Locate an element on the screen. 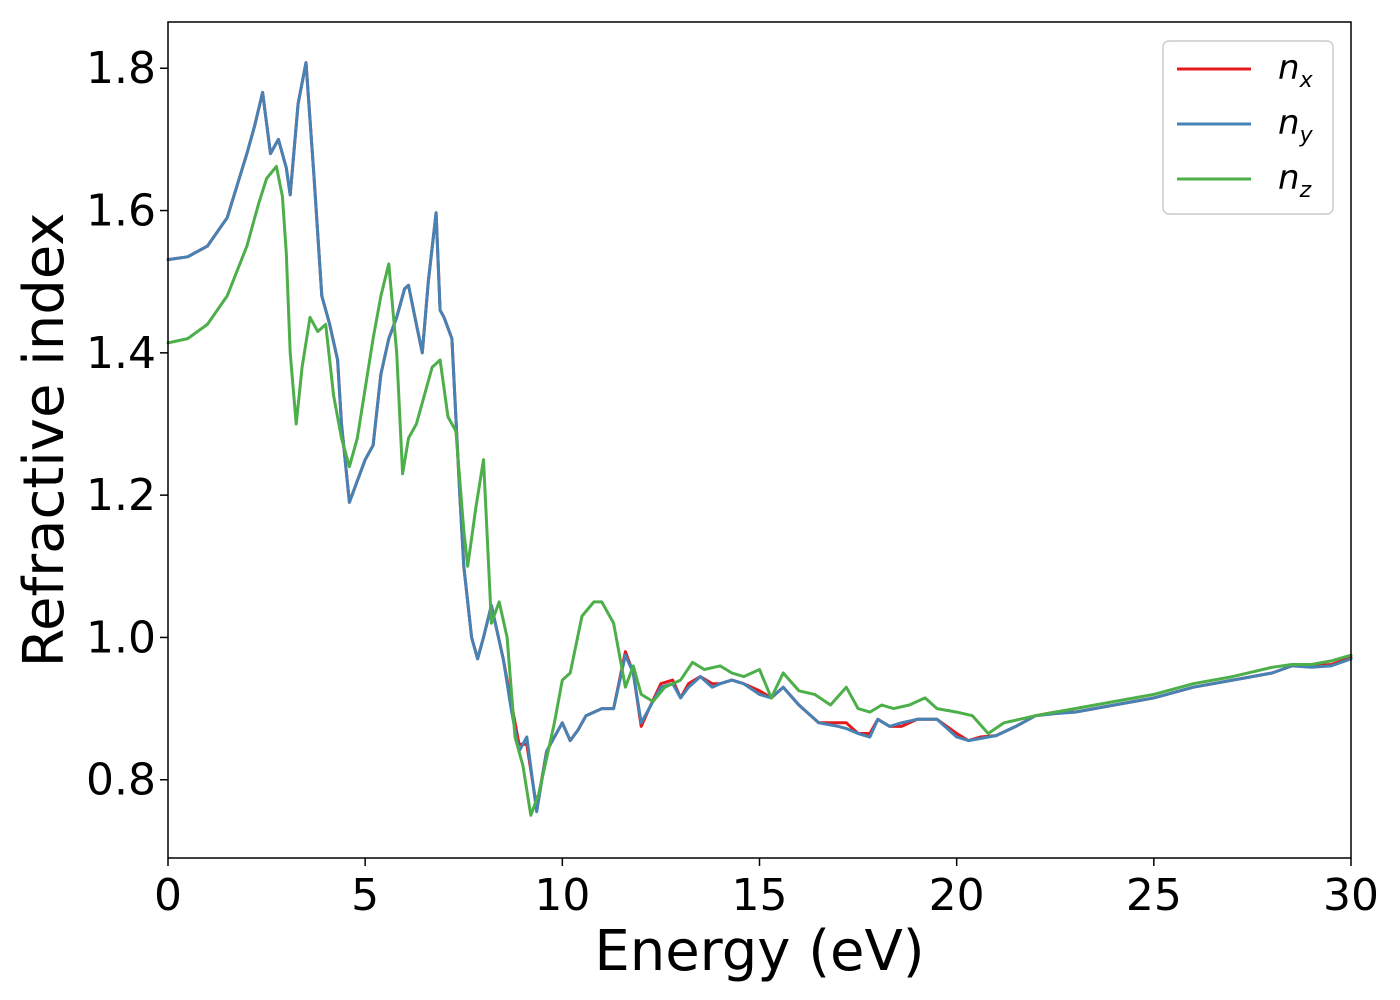  y-tick-label: 1.0 is located at coordinates (121, 637).